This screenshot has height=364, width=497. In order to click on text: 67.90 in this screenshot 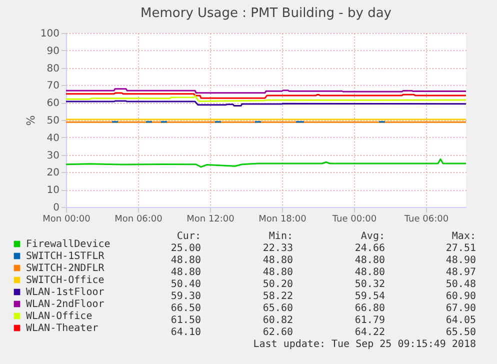, I will do `click(461, 308)`.